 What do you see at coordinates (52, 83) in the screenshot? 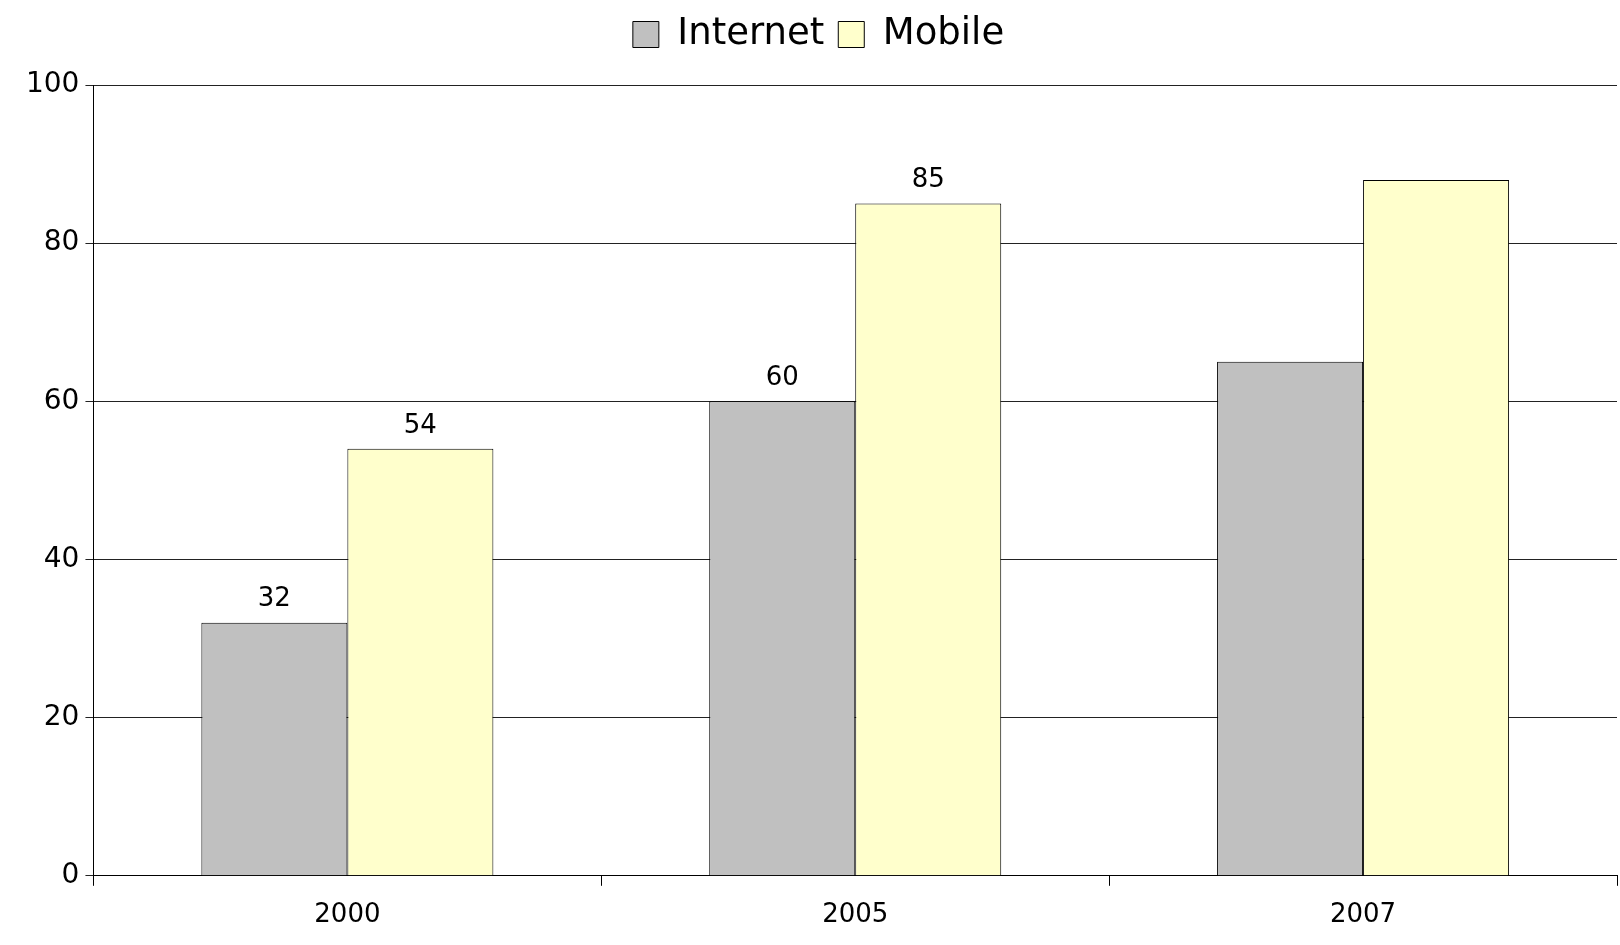
I see `y-tick-label: 100` at bounding box center [52, 83].